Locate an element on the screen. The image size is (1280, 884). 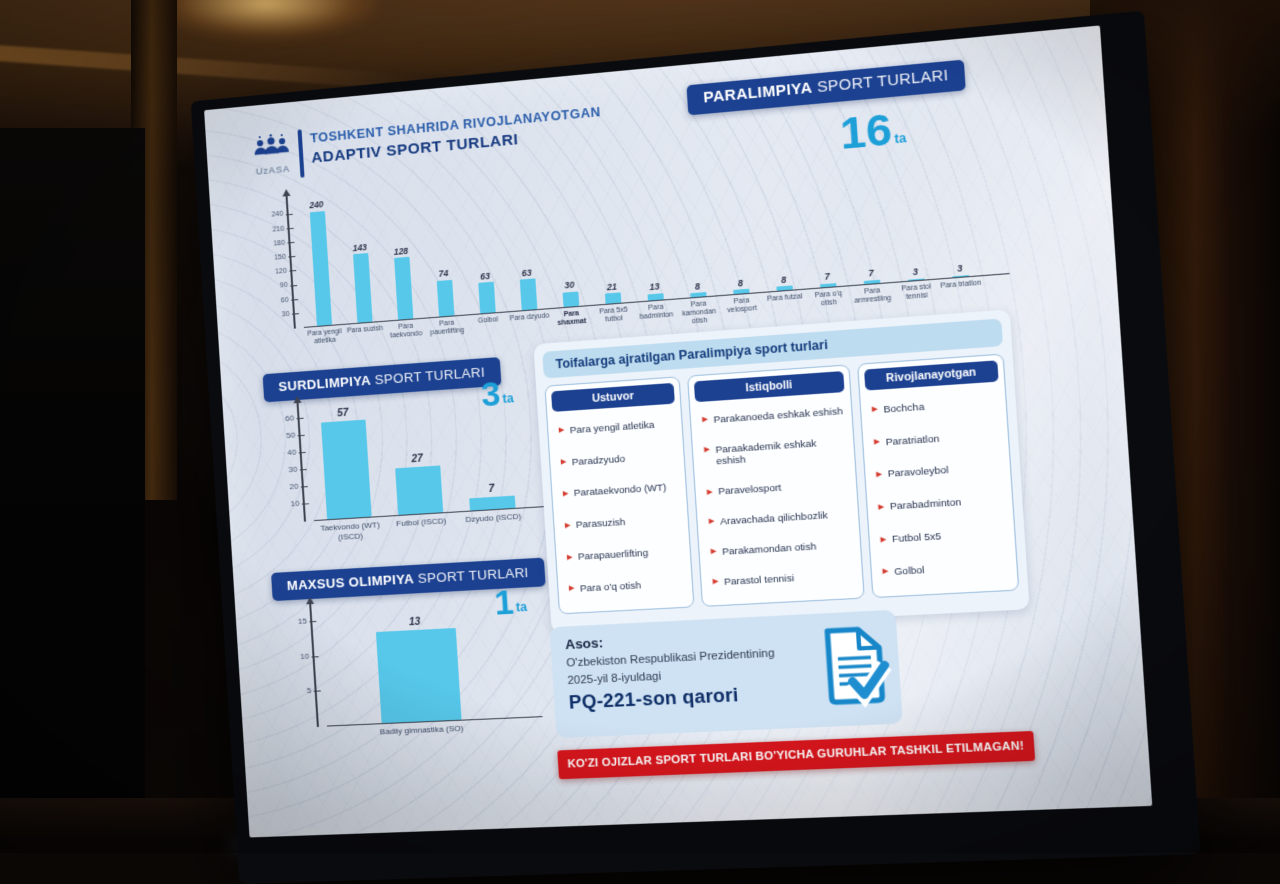
category-label: Para 5x5 futbol is located at coordinates (613, 315).